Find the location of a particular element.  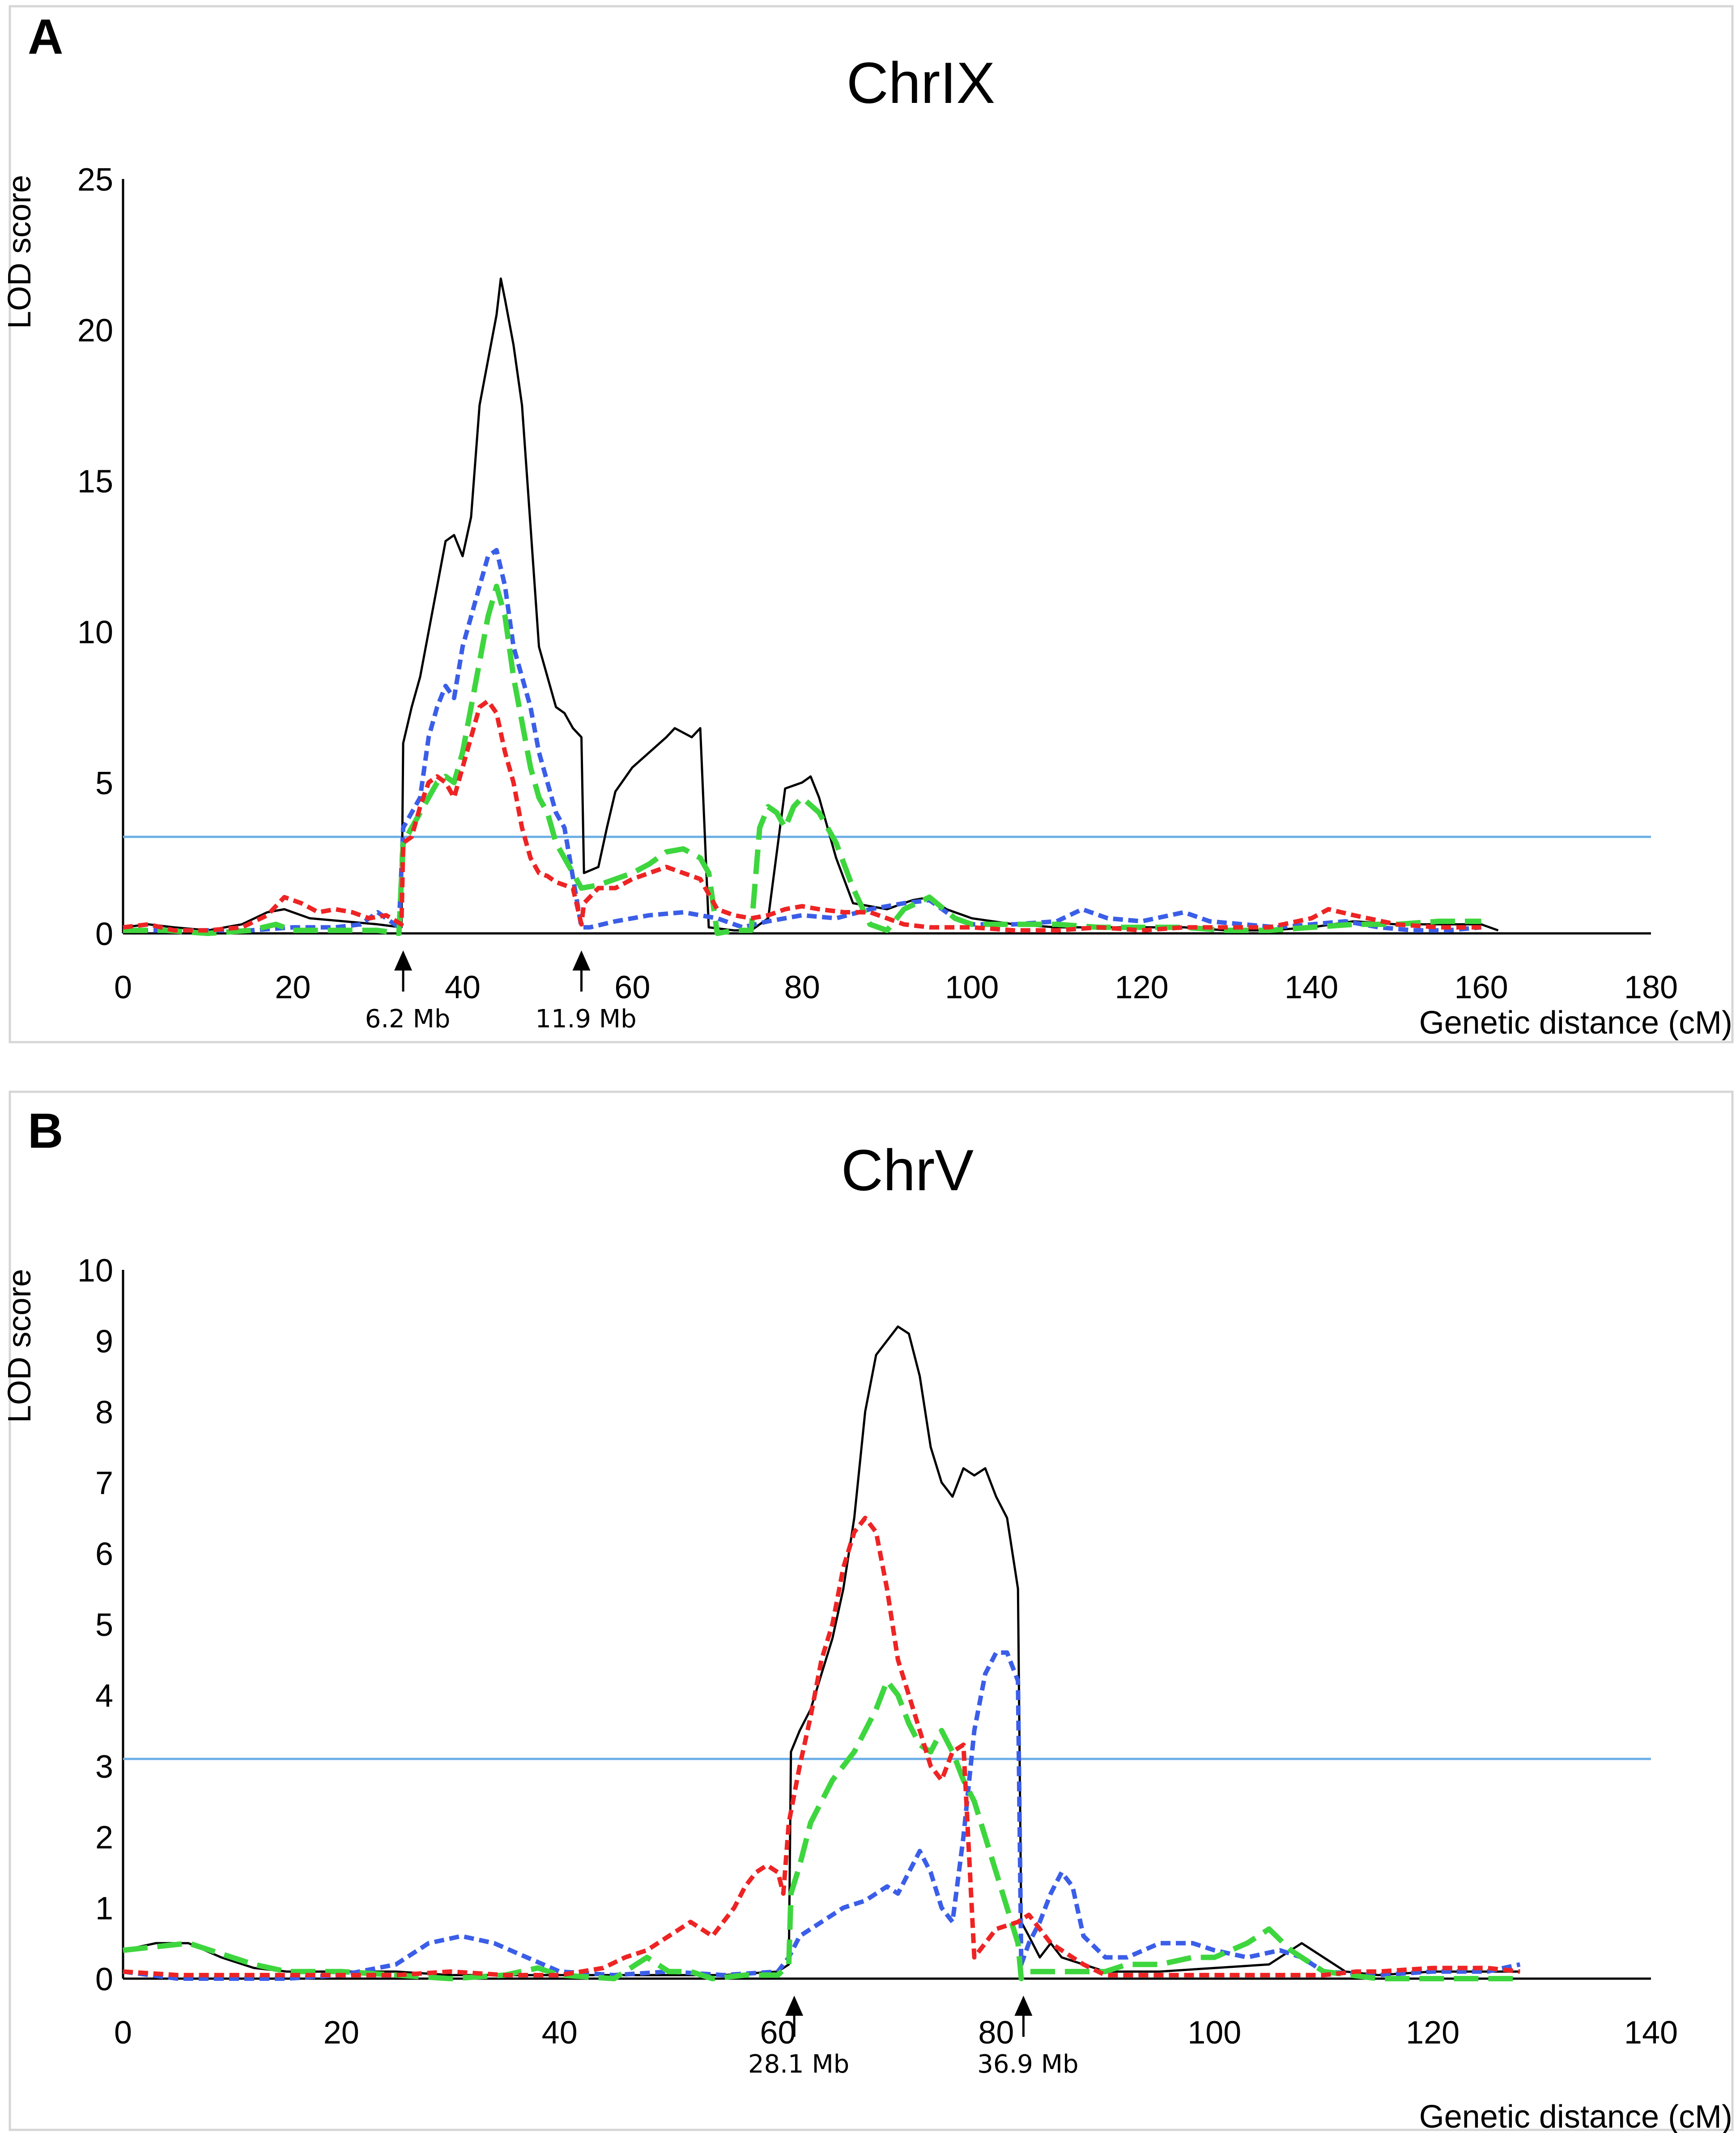

y-tick-label: 20 is located at coordinates (95, 331).